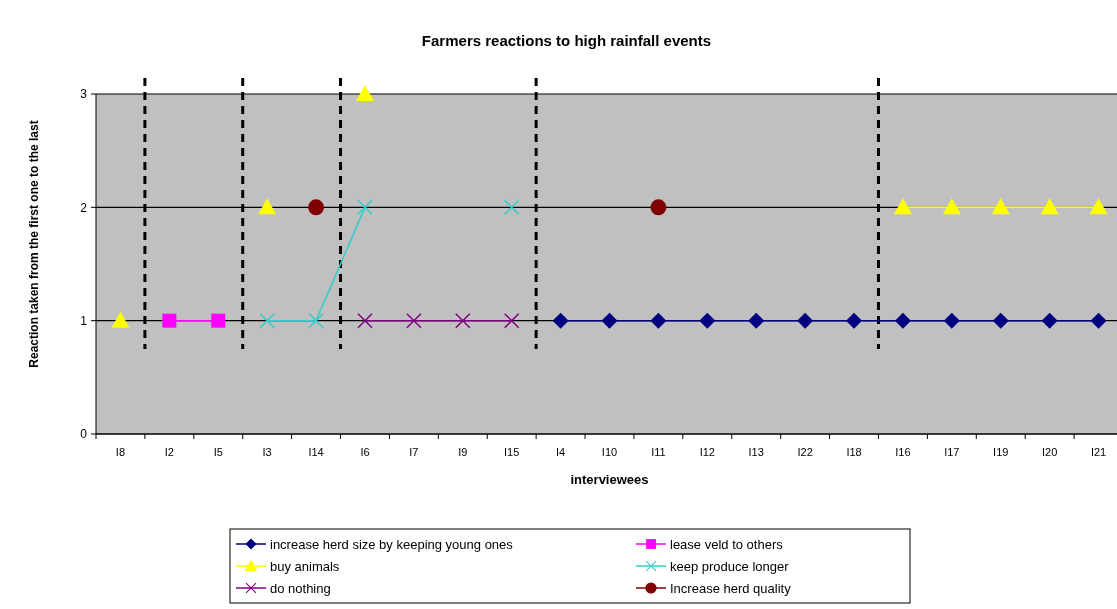 The height and width of the screenshot is (609, 1117). Describe the element at coordinates (609, 479) in the screenshot. I see `x-axis-title: interviewees` at that location.